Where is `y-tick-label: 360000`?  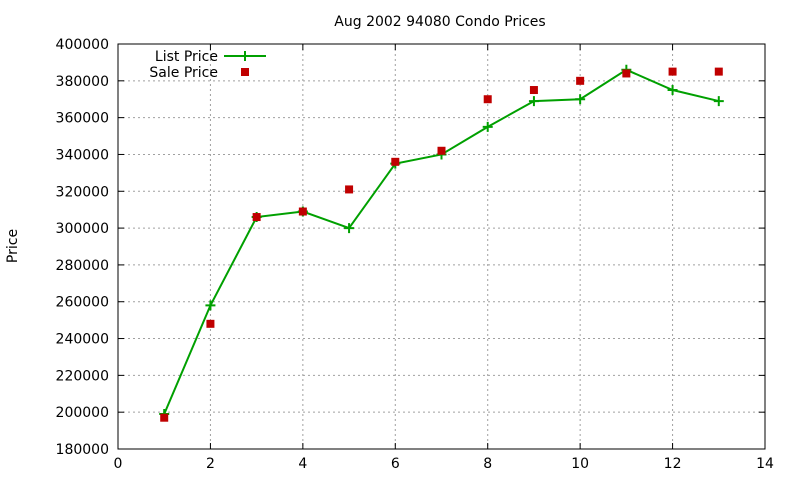 y-tick-label: 360000 is located at coordinates (82, 119).